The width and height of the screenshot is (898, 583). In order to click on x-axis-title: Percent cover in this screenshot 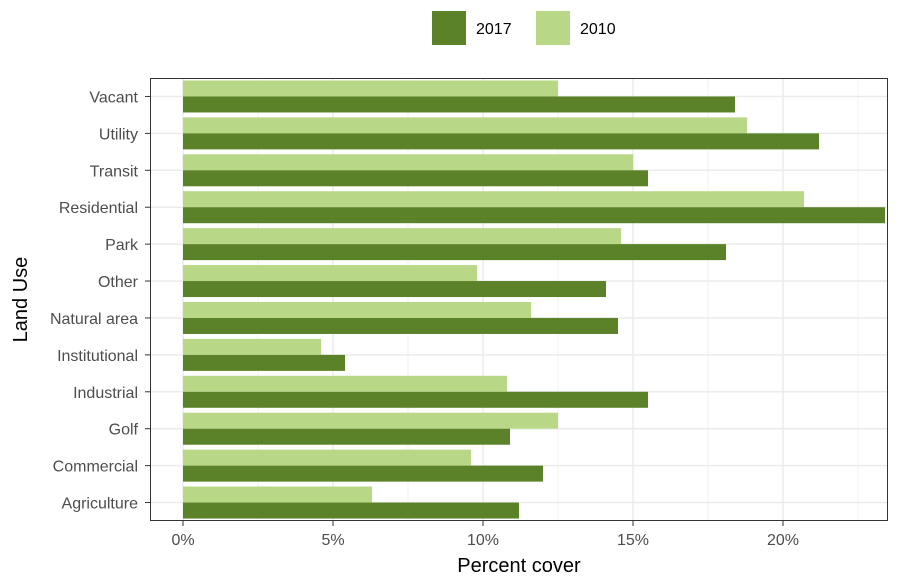, I will do `click(519, 566)`.